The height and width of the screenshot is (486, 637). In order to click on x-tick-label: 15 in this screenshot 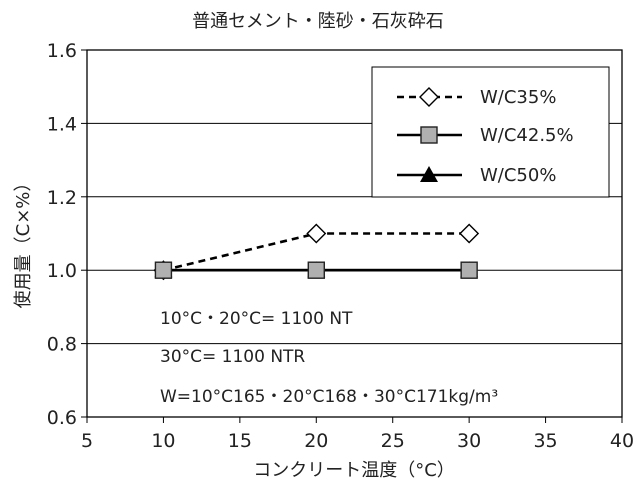, I will do `click(240, 441)`.